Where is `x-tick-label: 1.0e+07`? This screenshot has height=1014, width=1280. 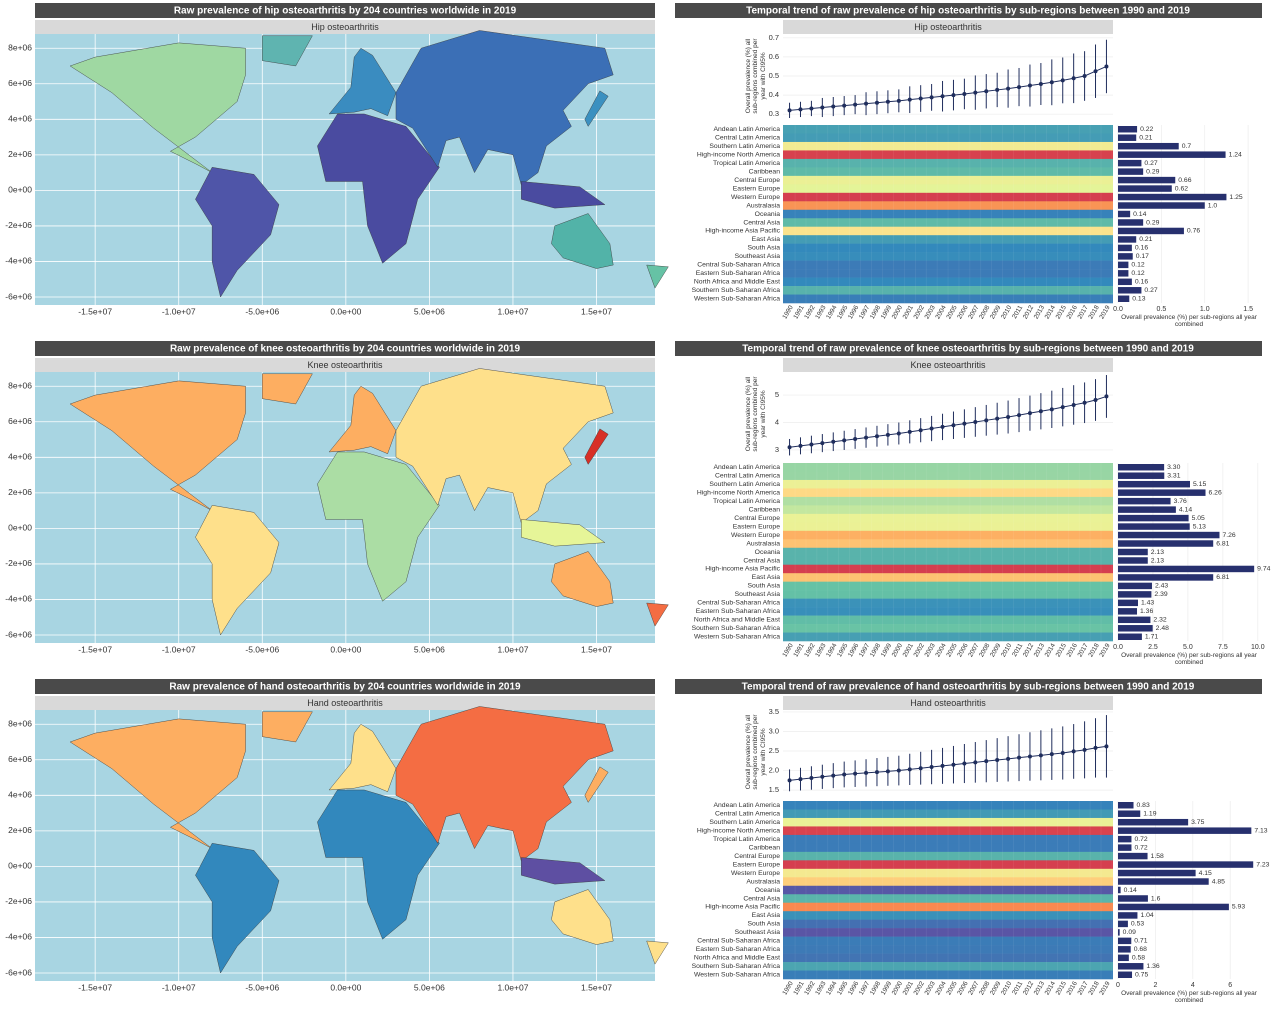
x-tick-label: 1.0e+07 is located at coordinates (512, 987).